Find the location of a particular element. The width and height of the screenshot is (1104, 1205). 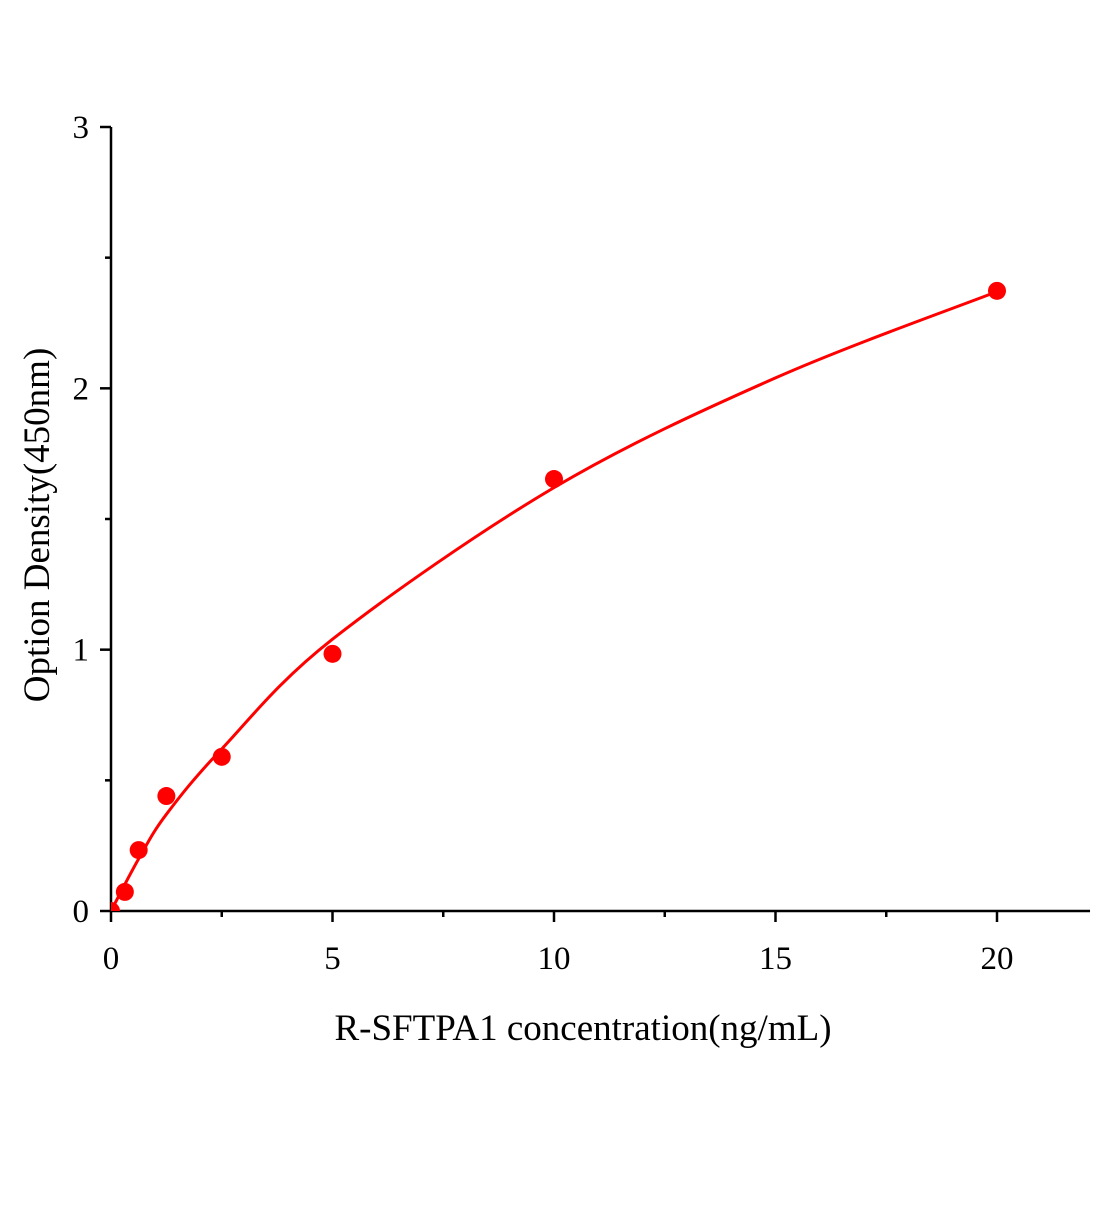

x-tick-label: 0 is located at coordinates (111, 959).